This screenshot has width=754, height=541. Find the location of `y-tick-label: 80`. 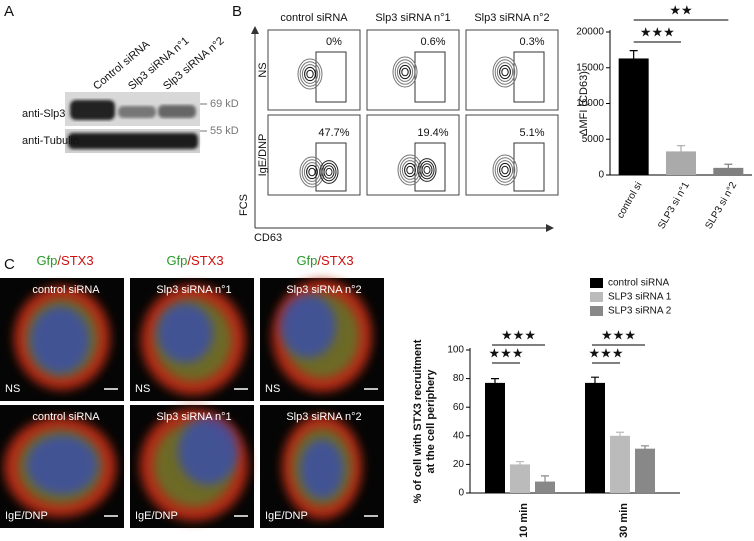

y-tick-label: 80 is located at coordinates (459, 378).